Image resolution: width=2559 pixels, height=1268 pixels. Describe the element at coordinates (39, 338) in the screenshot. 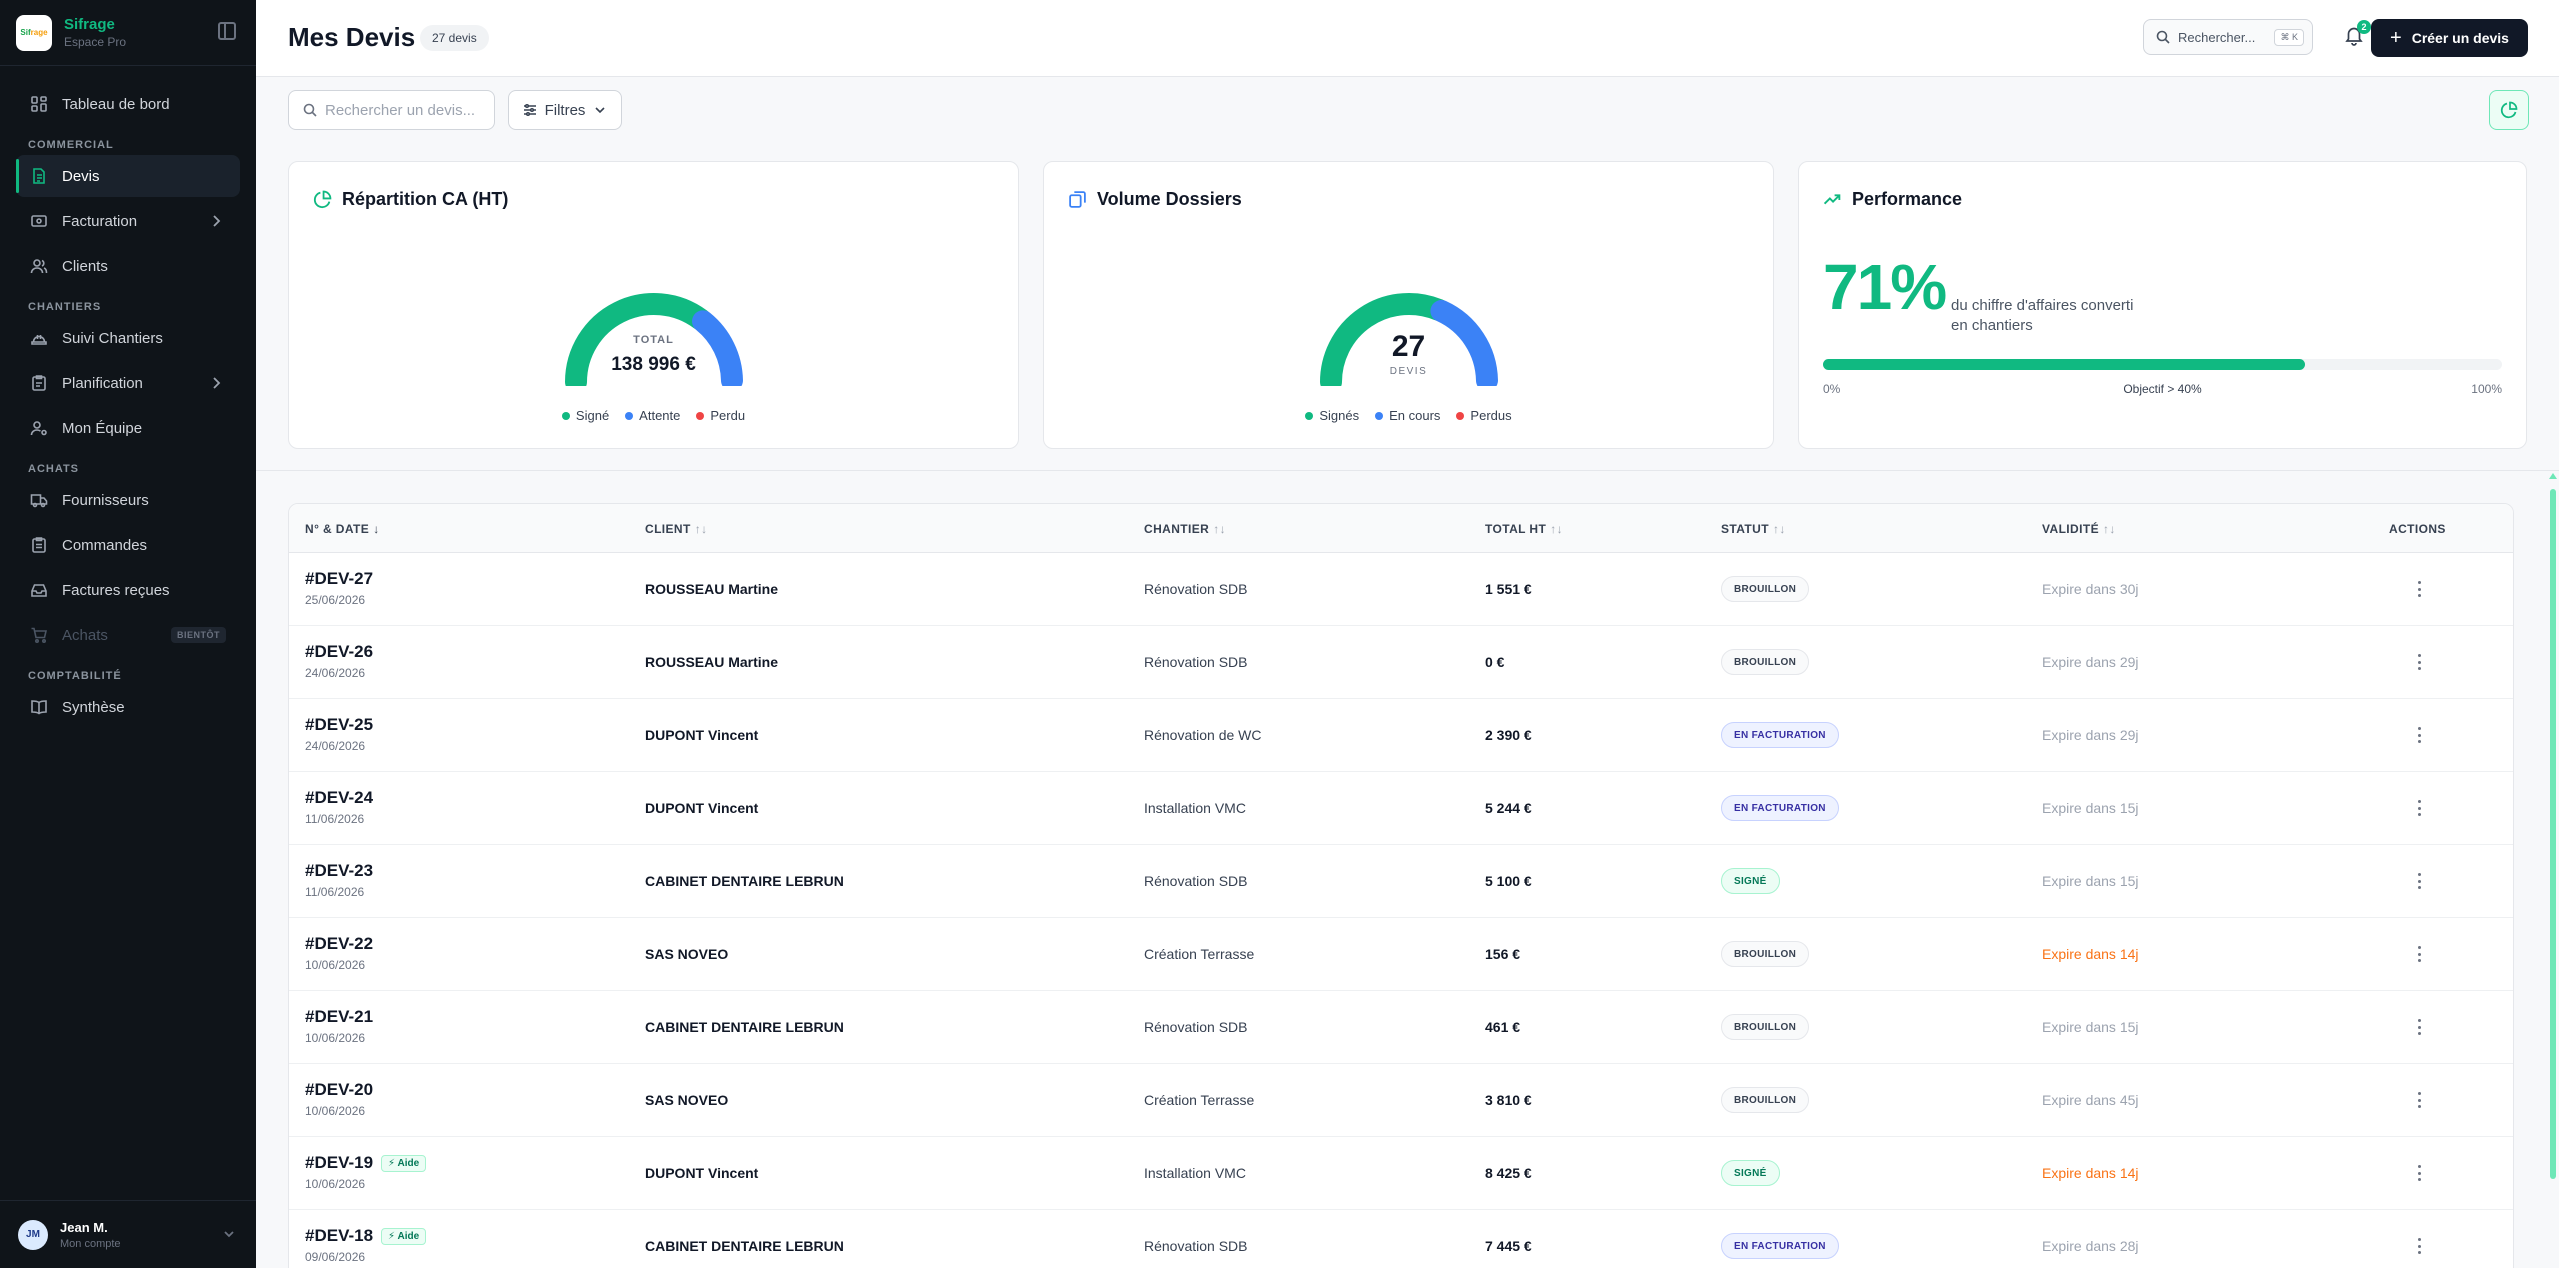

I see `hard-hat-icon` at that location.